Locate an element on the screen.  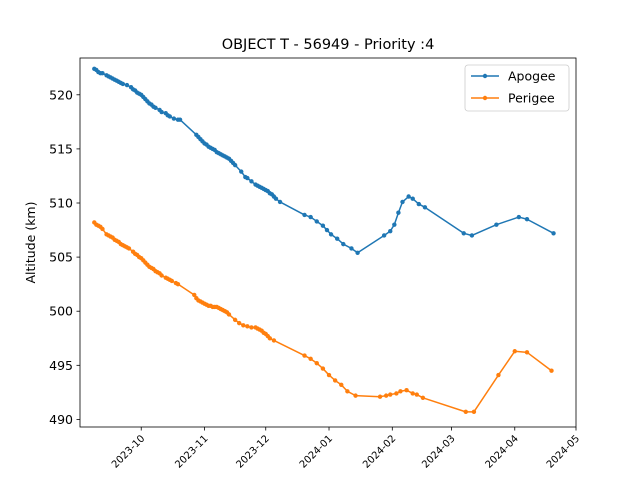
y-axis: 490 495 500 505 510 515 520 is located at coordinates (64, 257).